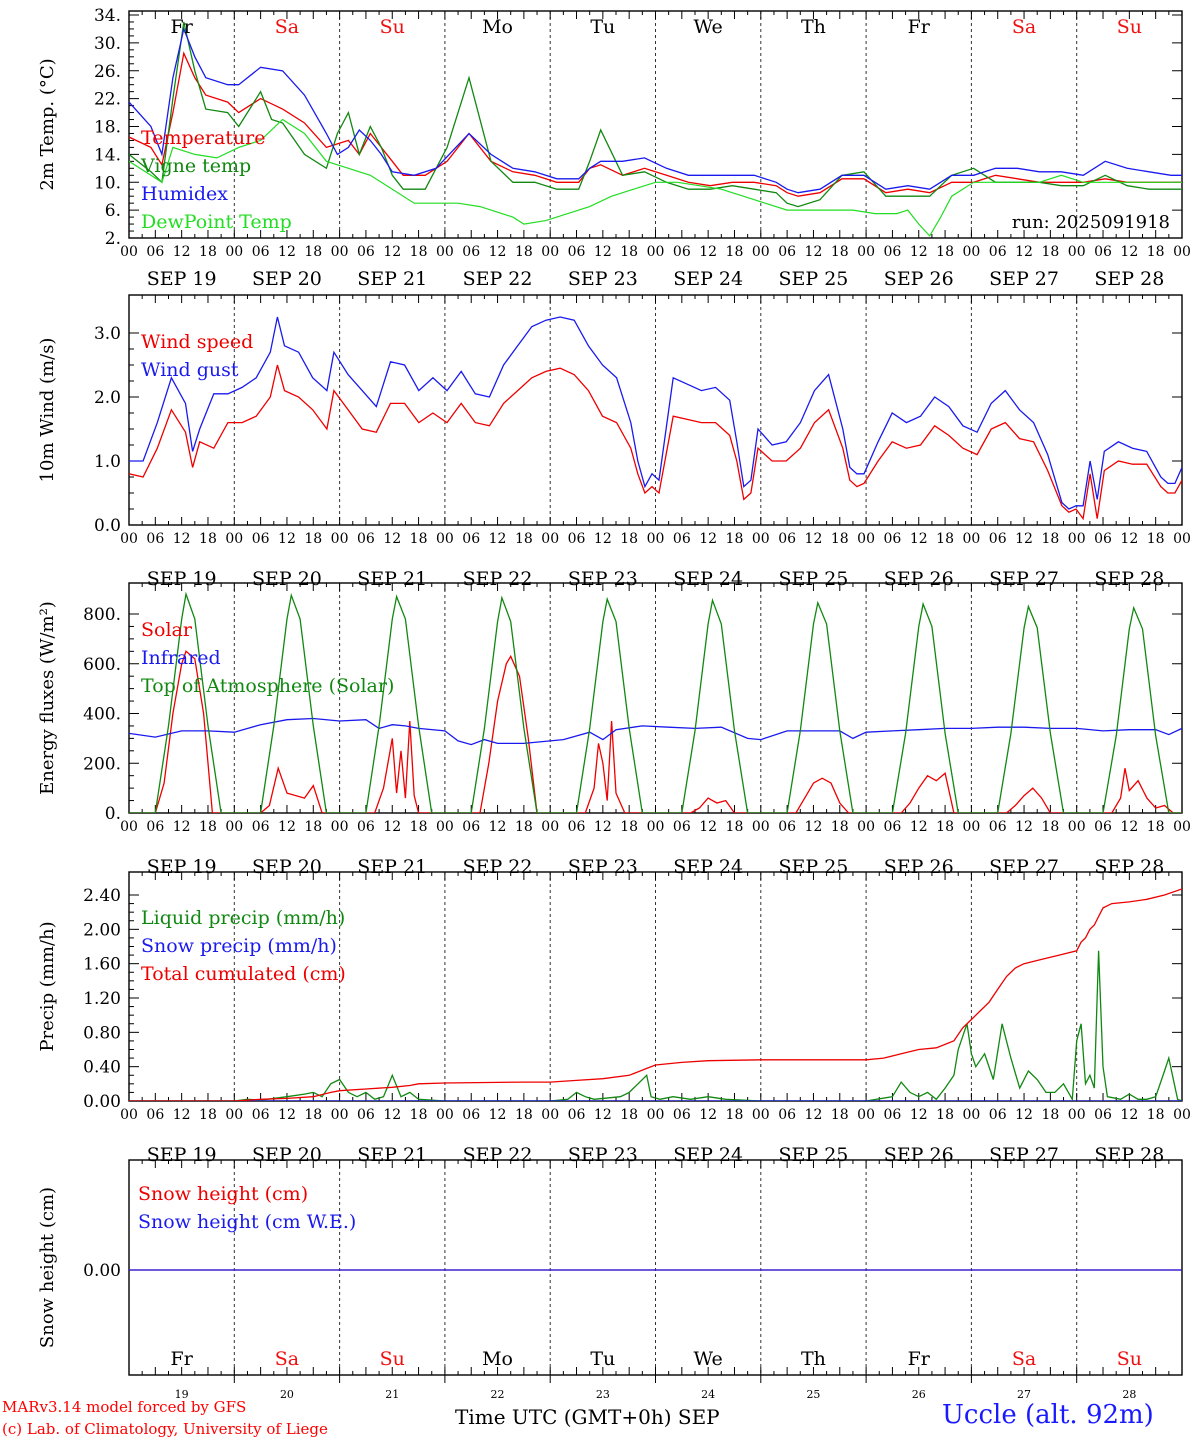 The height and width of the screenshot is (1440, 1194). Describe the element at coordinates (113, 211) in the screenshot. I see `temp-y-tick-label: 6.` at that location.